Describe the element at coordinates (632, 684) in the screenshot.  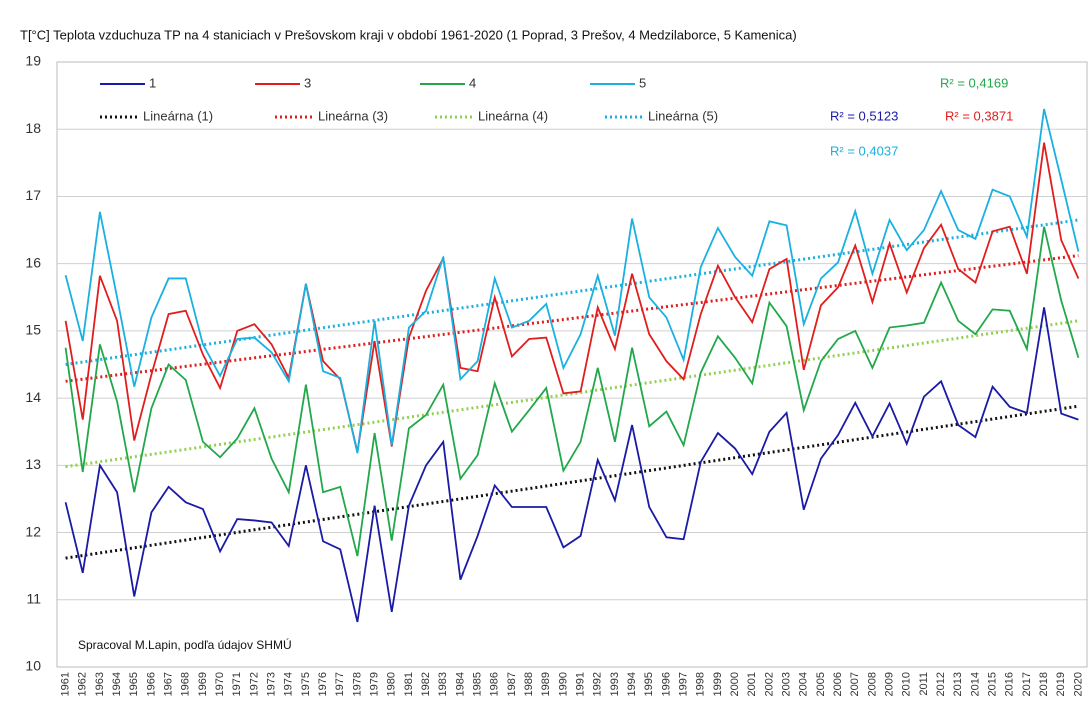
I see `x-tick-label: 1994` at that location.